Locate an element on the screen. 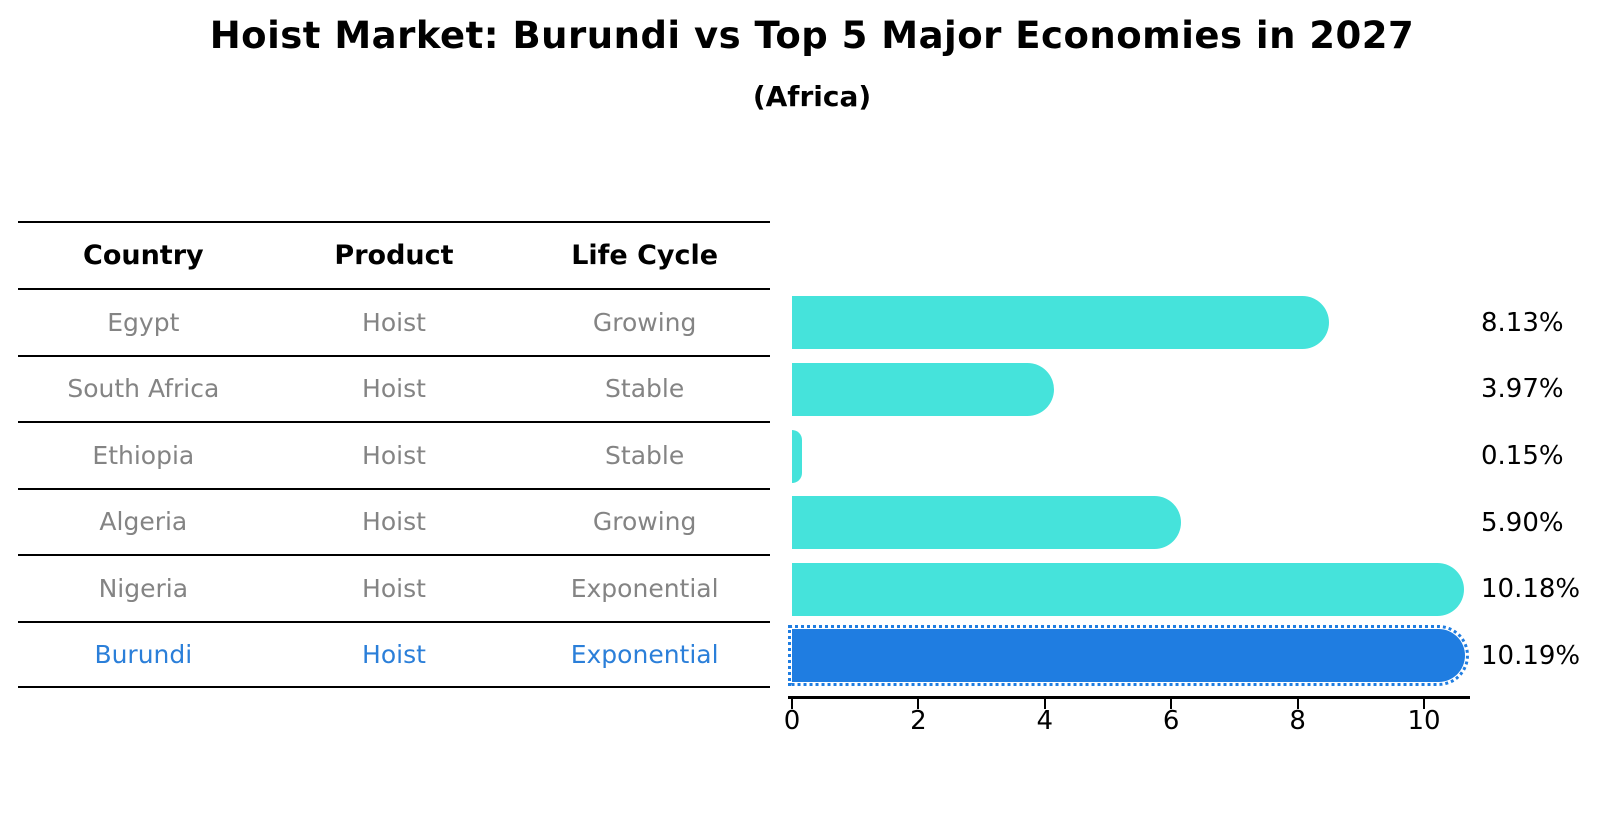  cell-country: Ethiopia is located at coordinates (143, 455).